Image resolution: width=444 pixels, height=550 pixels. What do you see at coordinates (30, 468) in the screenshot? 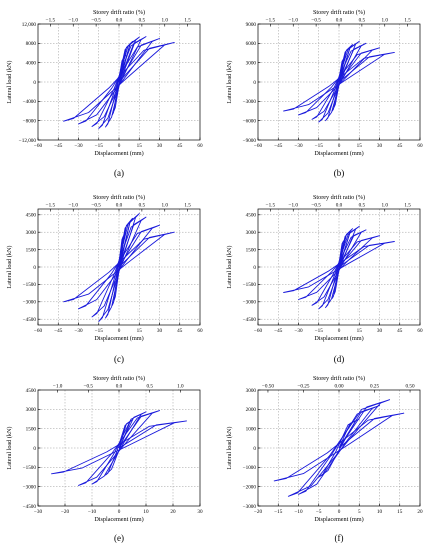
I see `y-tick-label: −1500` at bounding box center [30, 468].